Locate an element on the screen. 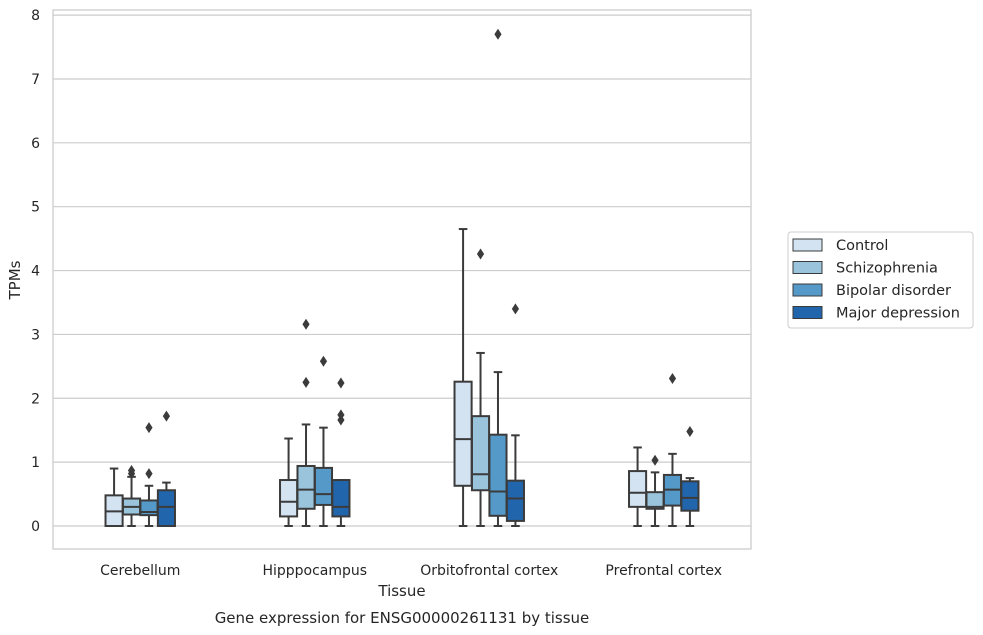  legend-label: Major depression is located at coordinates (898, 314).